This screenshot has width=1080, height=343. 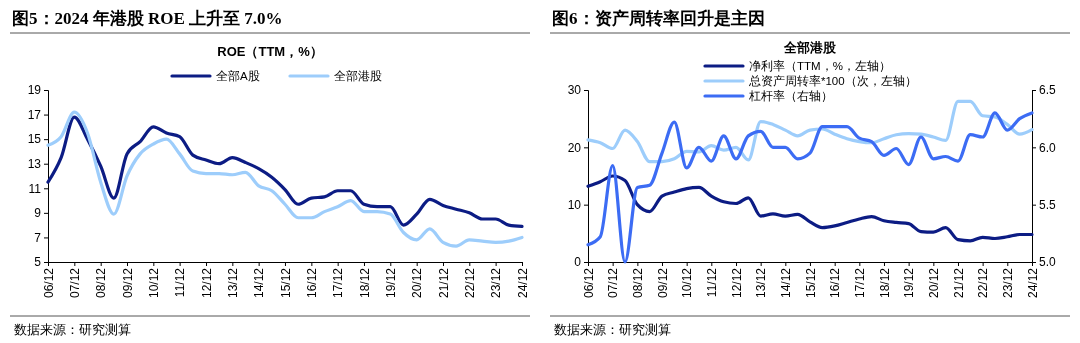 I want to click on y-tick-label: 30, so click(x=574, y=90).